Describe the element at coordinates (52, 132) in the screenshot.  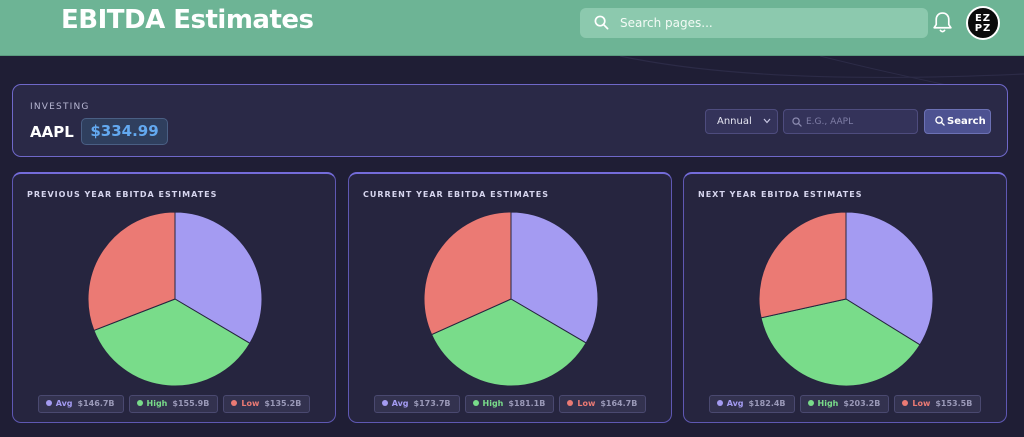
I see `ticker-symbol: AAPL` at that location.